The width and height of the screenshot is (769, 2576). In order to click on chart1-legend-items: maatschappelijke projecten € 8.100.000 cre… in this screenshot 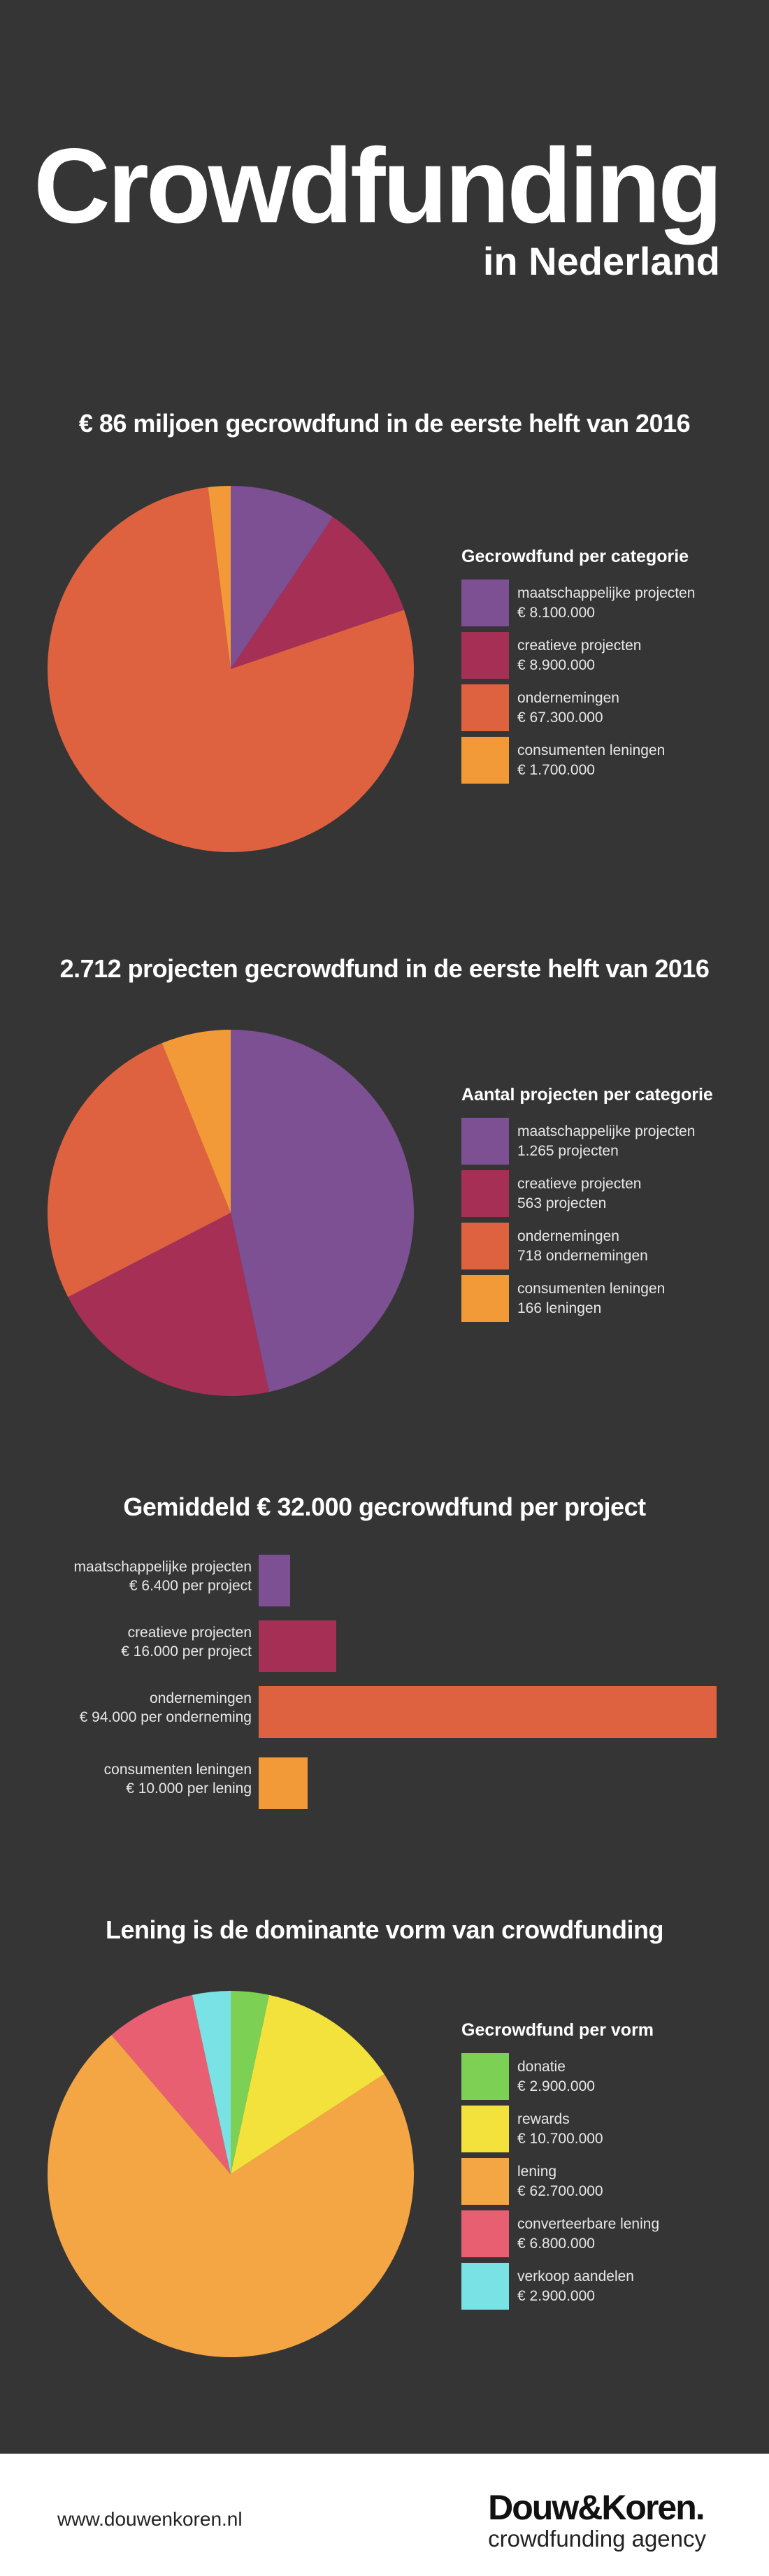, I will do `click(608, 682)`.